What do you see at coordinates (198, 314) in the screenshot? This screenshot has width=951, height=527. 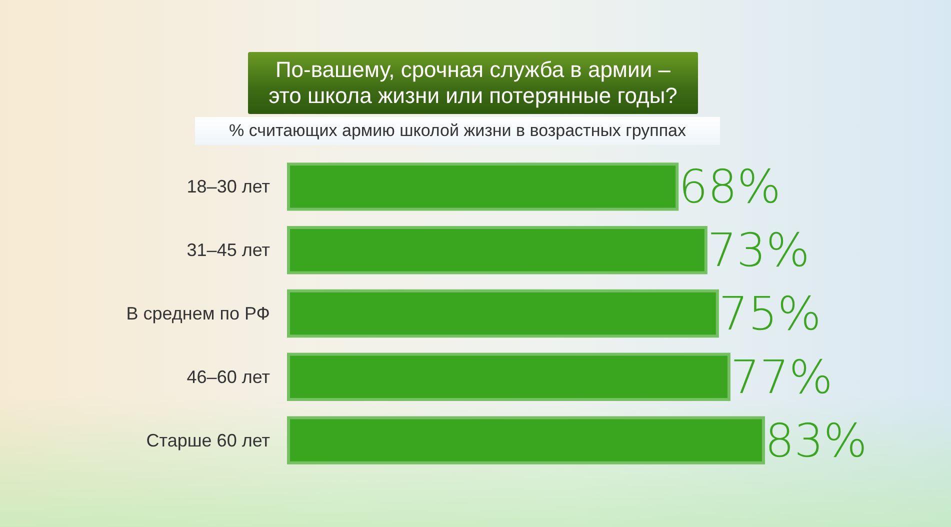 I see `y-tick-label: В среднем по РФ` at bounding box center [198, 314].